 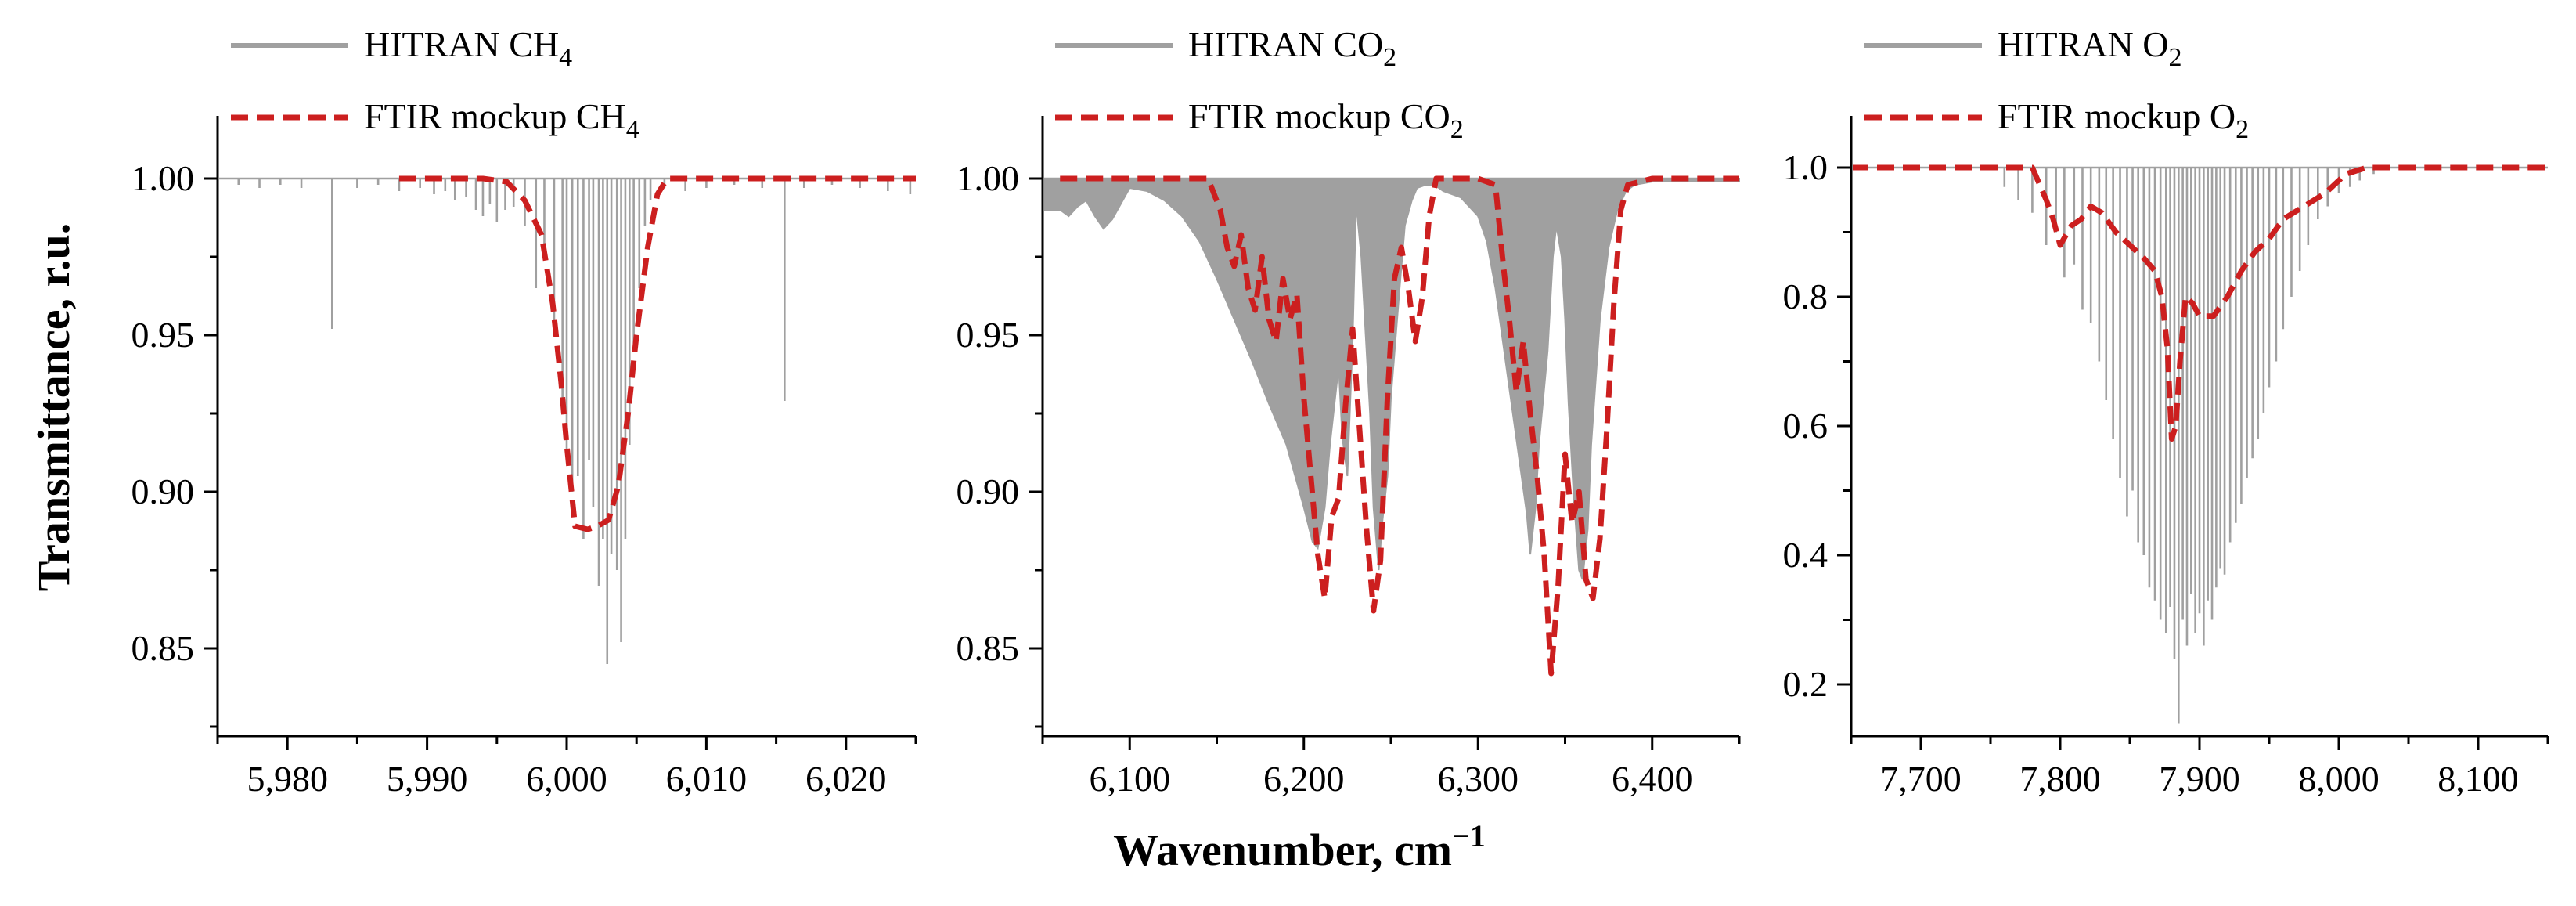 I want to click on x-tick-label: 6,100, so click(x=1130, y=779).